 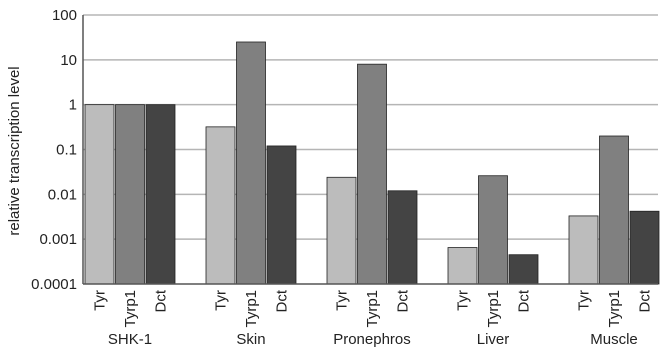 I want to click on category-label: Muscle, so click(x=614, y=339).